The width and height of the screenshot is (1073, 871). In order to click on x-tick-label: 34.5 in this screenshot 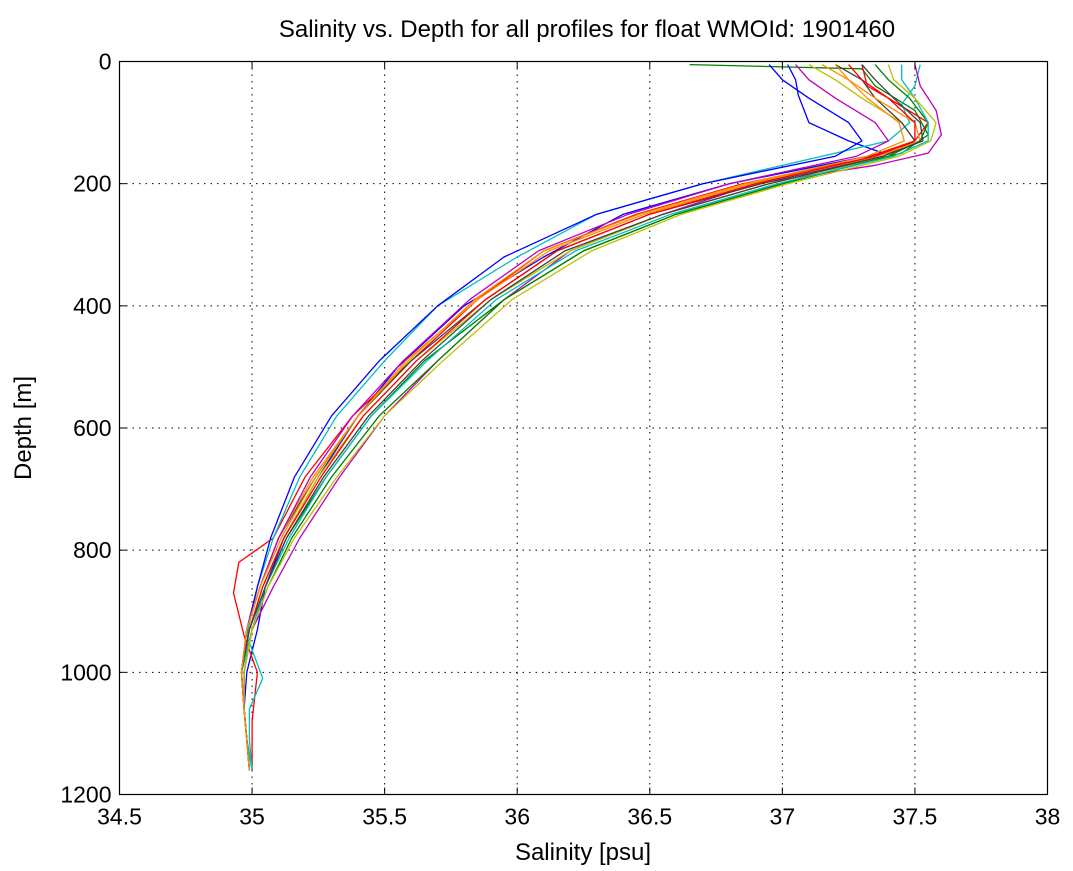, I will do `click(119, 817)`.